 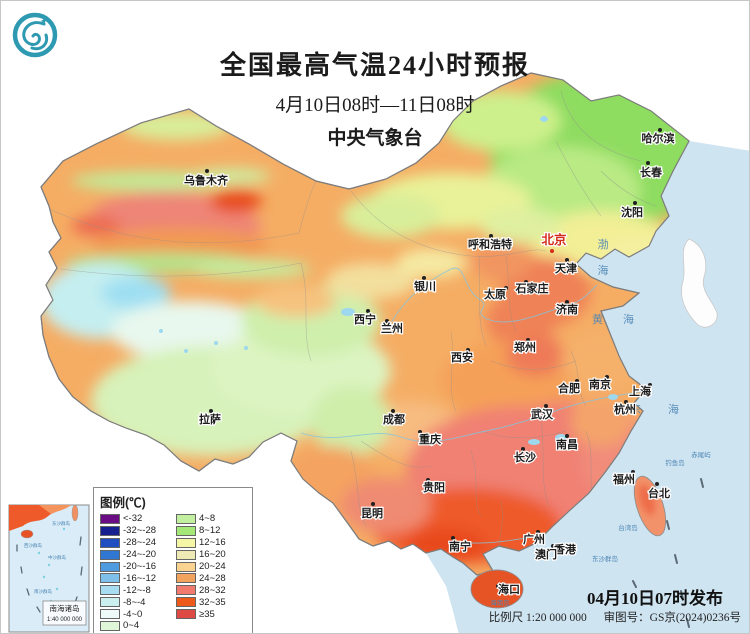 What do you see at coordinates (211, 614) in the screenshot?
I see `legend-row: ≥35` at bounding box center [211, 614].